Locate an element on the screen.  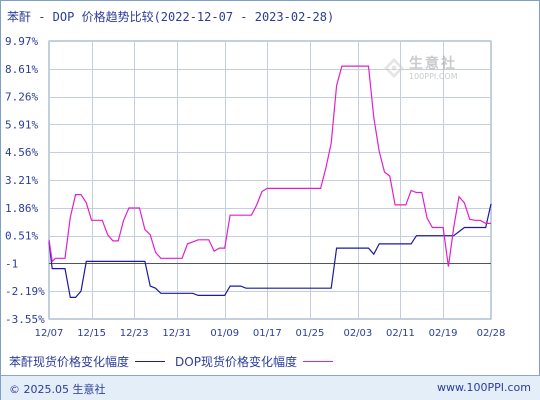
y-tick-label: 8.61% is located at coordinates (21, 69).